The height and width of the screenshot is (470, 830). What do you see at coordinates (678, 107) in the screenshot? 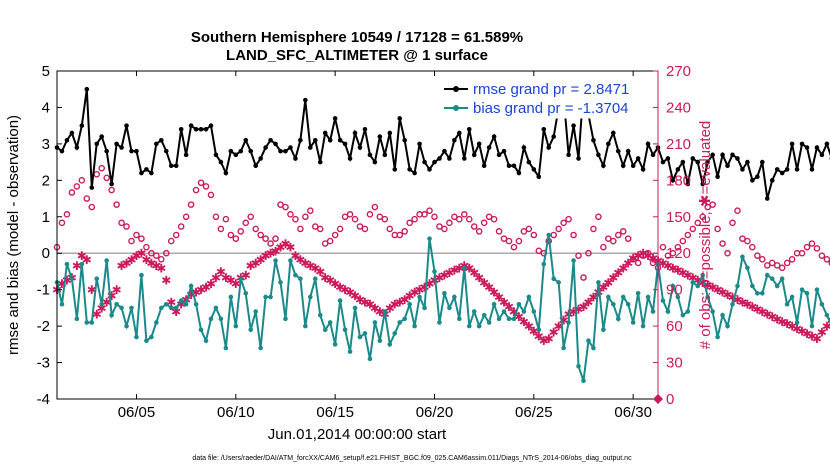
I see `y-right-tick-label: 240` at bounding box center [678, 107].